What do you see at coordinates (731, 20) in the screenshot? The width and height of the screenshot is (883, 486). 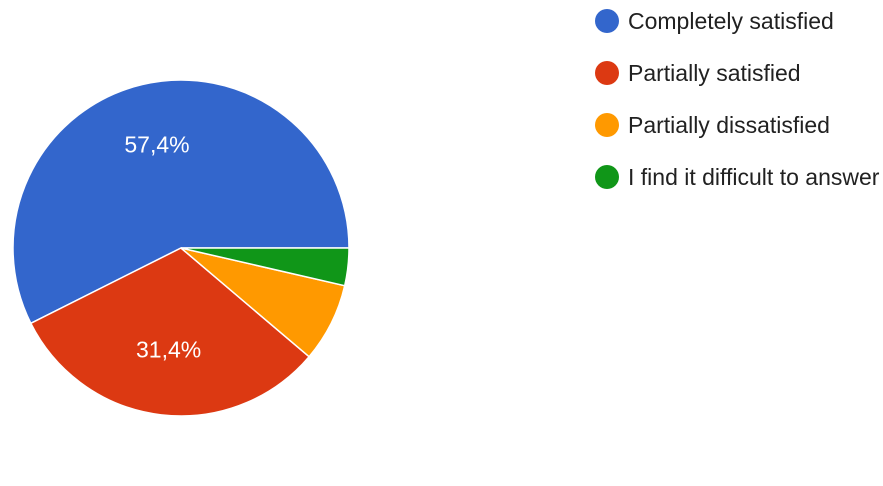 I see `legend-label-completely-satisfied: Completely satisfied` at bounding box center [731, 20].